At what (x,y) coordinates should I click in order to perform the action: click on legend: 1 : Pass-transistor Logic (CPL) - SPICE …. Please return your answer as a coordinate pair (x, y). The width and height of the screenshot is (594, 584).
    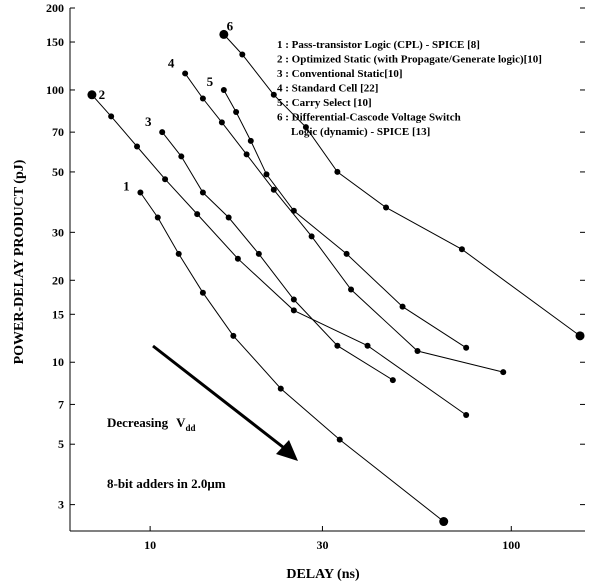
    Looking at the image, I should click on (409, 88).